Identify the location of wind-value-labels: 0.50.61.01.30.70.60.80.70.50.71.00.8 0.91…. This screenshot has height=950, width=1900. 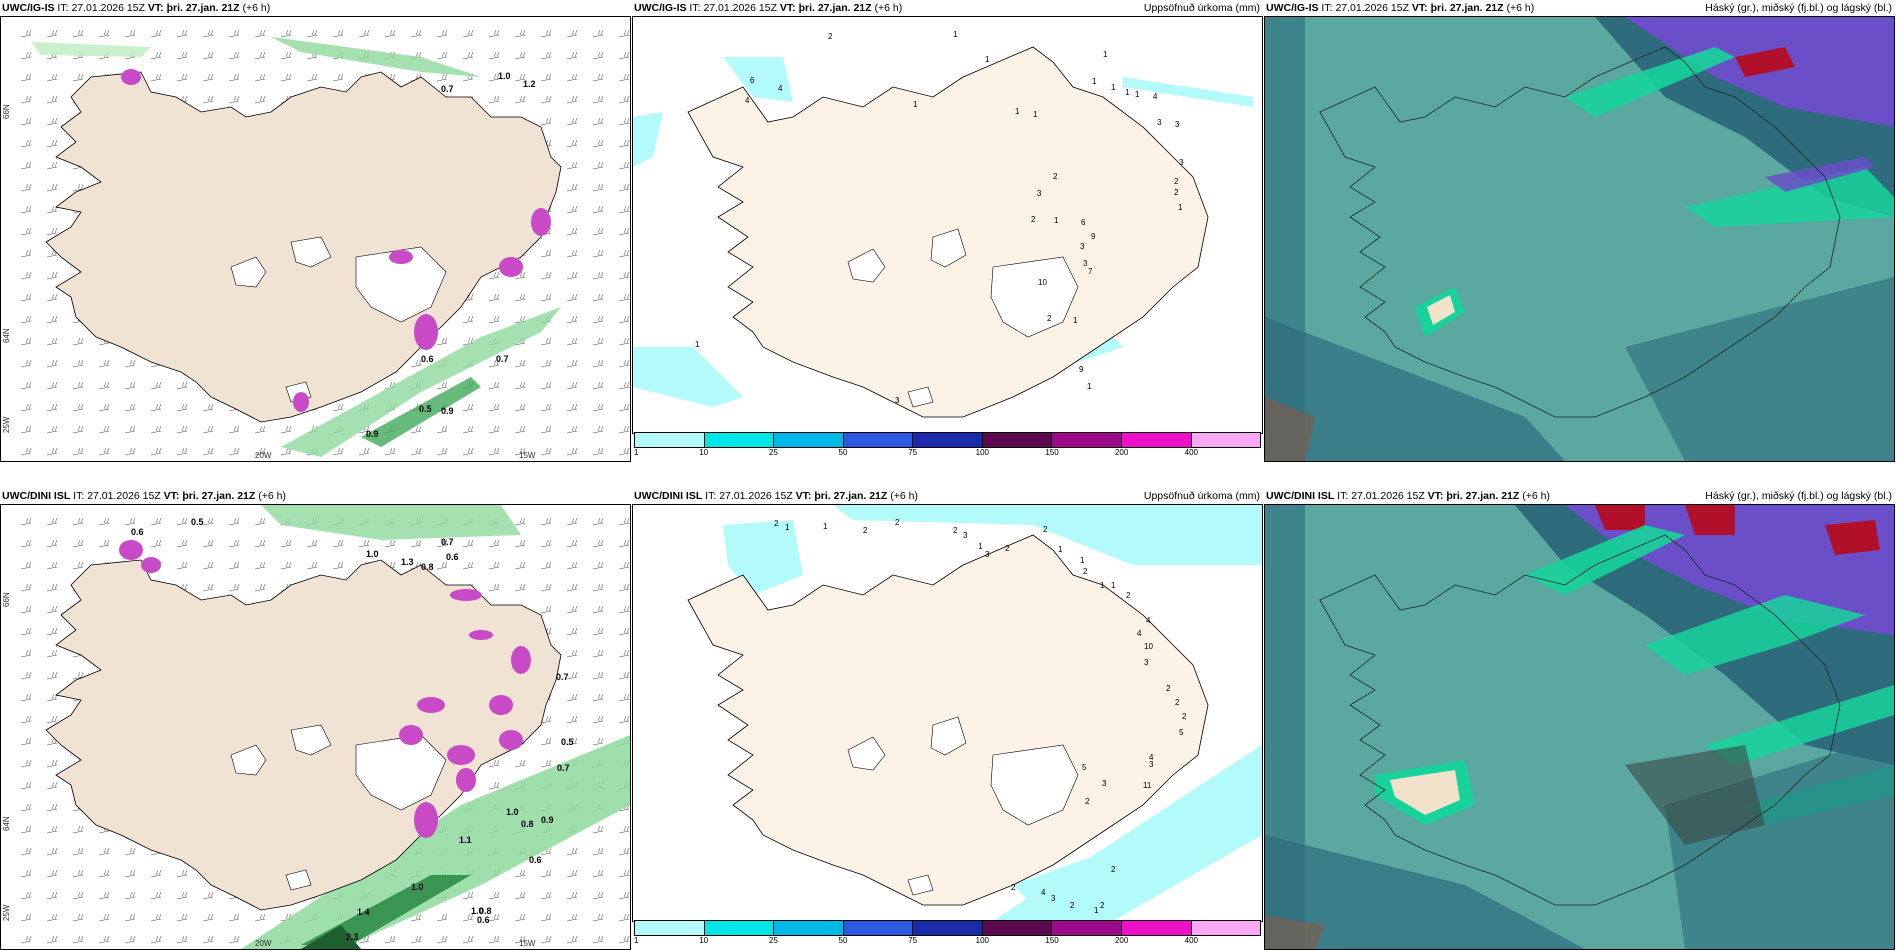
(352, 729).